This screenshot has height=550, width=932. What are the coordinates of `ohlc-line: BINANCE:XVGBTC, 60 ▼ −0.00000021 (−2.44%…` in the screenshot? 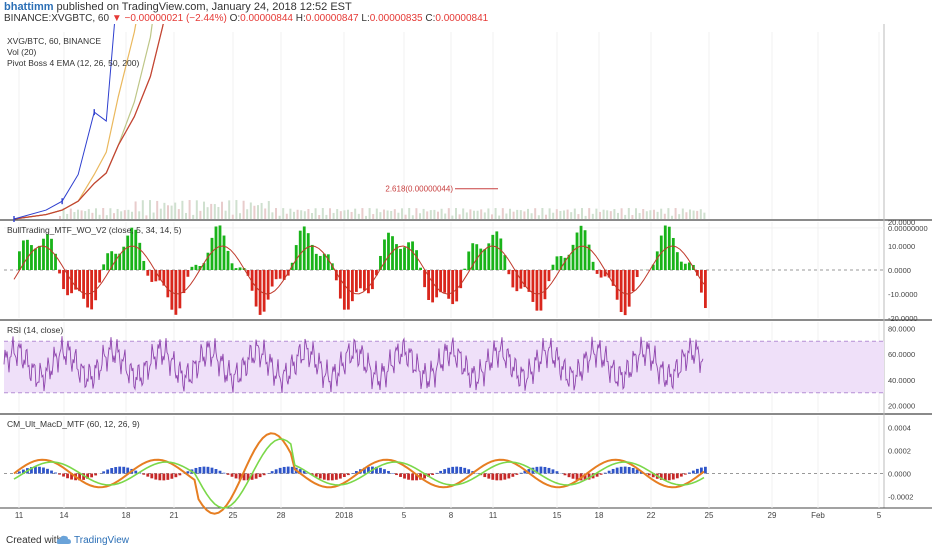 It's located at (246, 18).